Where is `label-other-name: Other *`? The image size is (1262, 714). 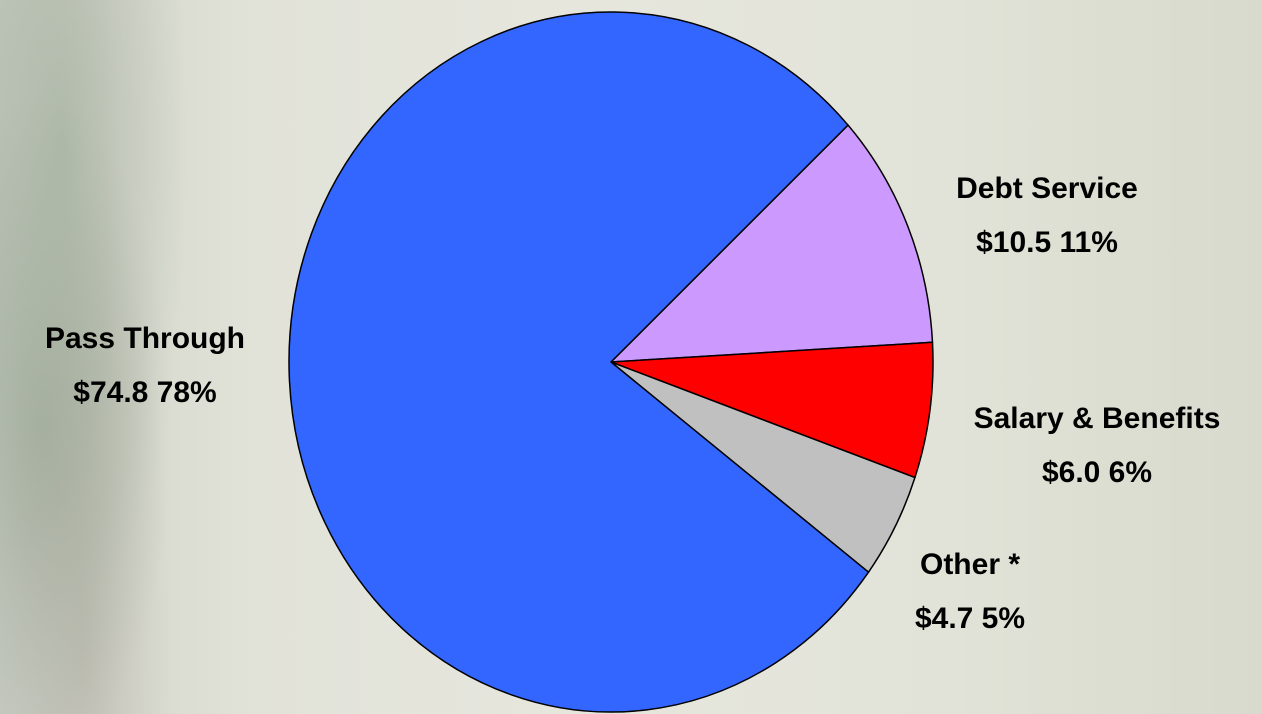 label-other-name: Other * is located at coordinates (970, 564).